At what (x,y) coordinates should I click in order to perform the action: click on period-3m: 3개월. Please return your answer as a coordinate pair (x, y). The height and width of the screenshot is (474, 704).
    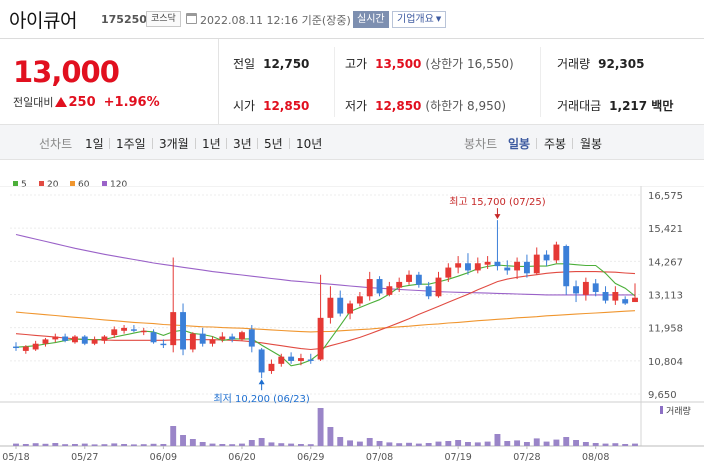
    Looking at the image, I should click on (174, 144).